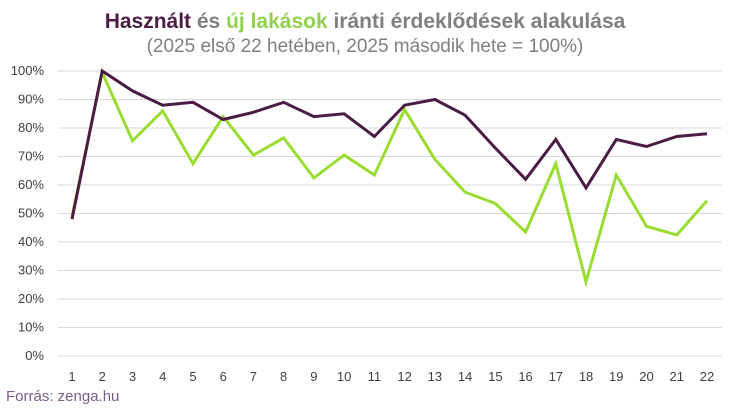 The image size is (730, 414). What do you see at coordinates (31, 327) in the screenshot?
I see `y-tick-label: 10%` at bounding box center [31, 327].